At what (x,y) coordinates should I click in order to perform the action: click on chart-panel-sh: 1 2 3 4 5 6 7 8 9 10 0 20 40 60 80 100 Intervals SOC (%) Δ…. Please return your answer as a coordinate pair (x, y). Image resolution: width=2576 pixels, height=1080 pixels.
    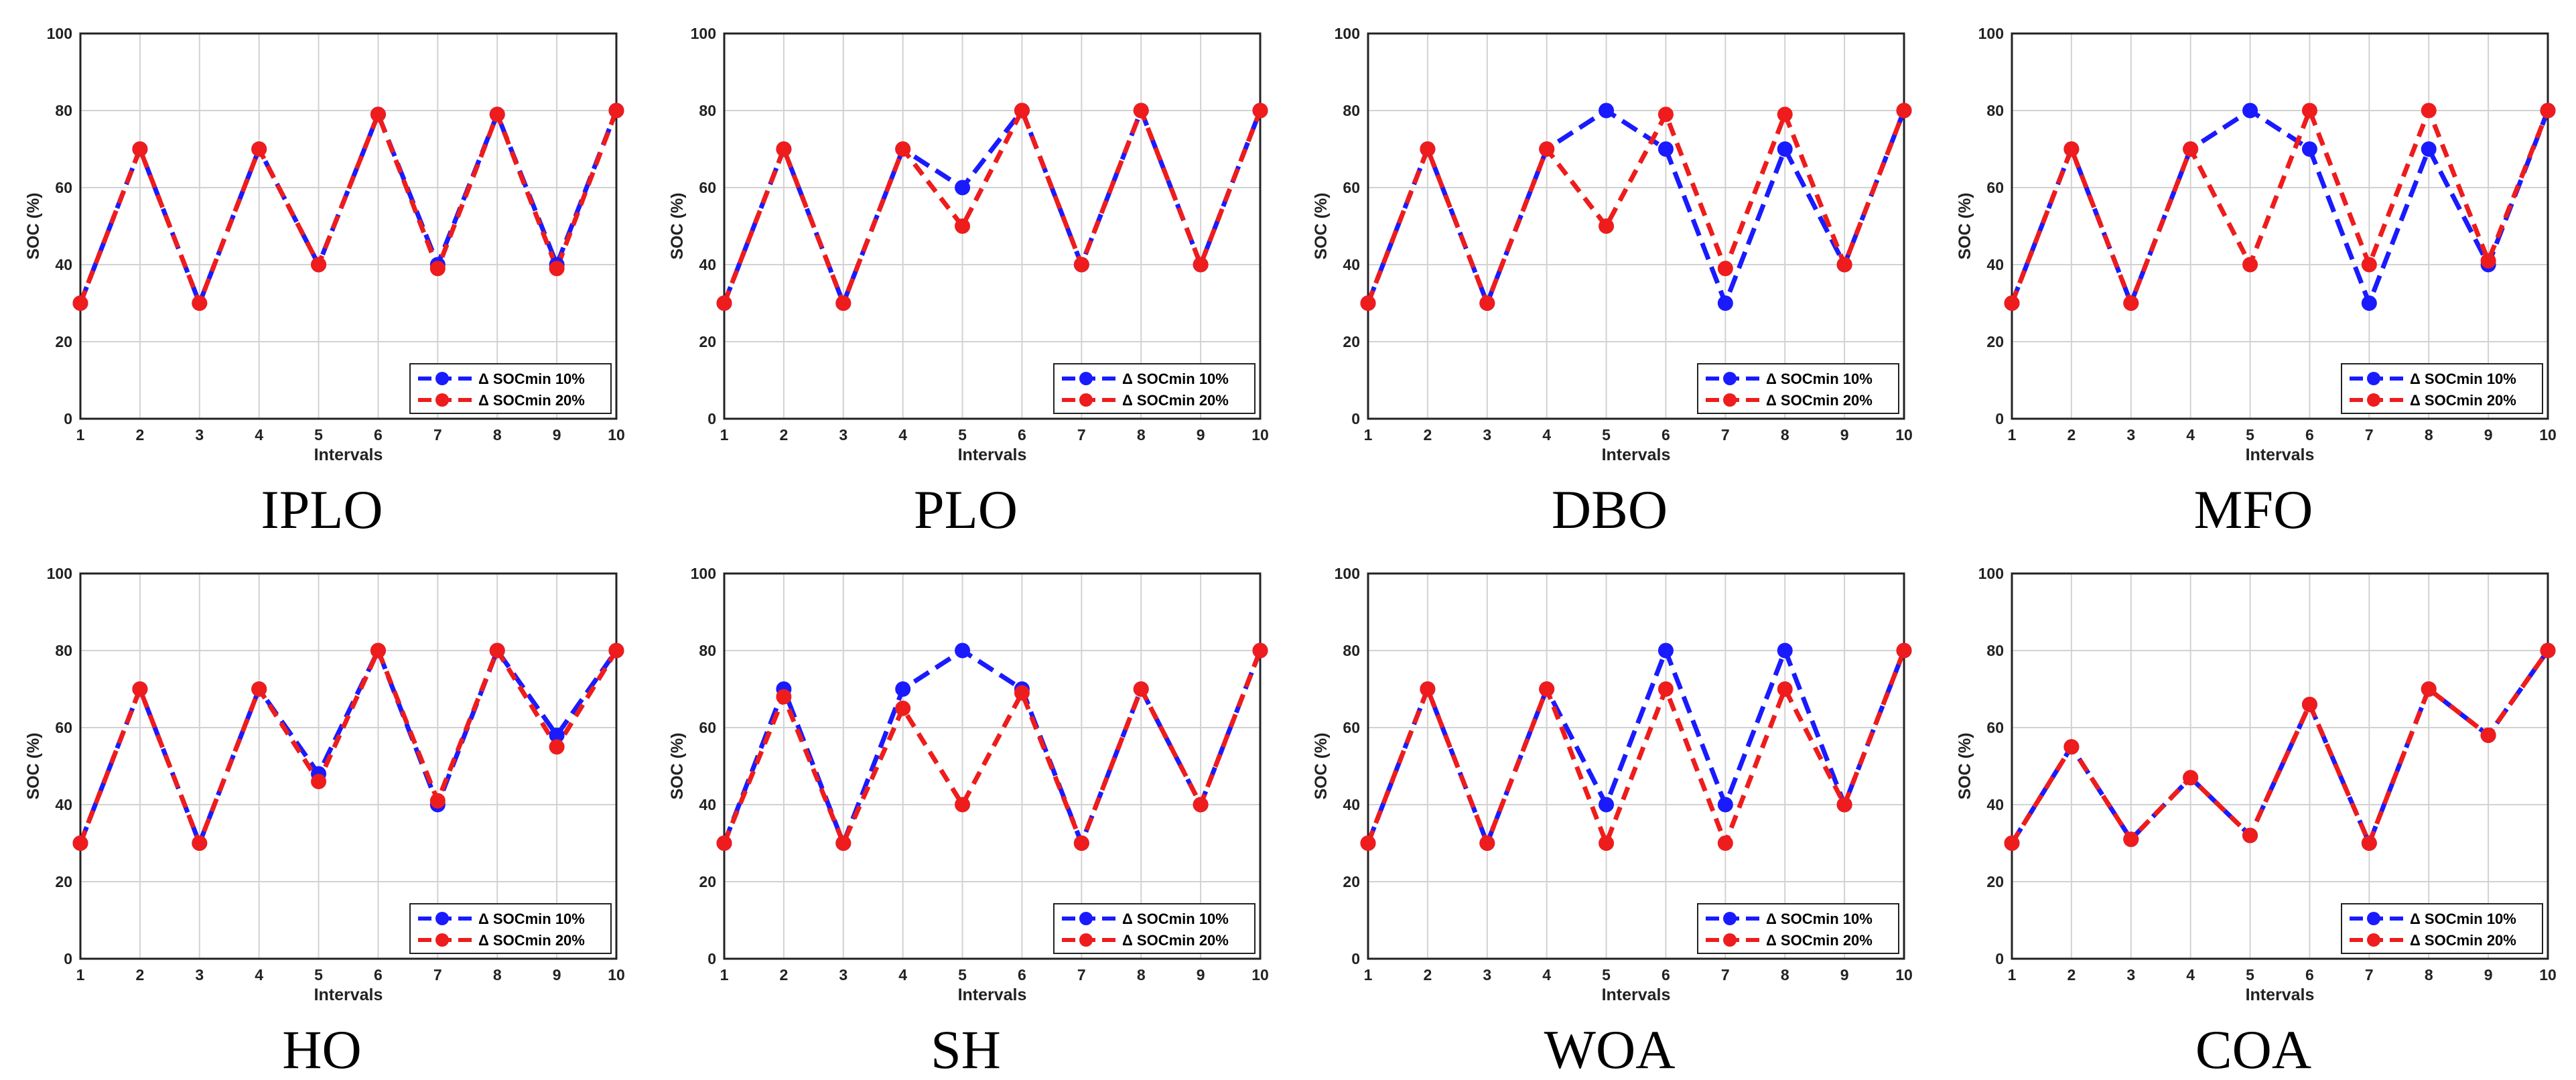
    Looking at the image, I should click on (966, 810).